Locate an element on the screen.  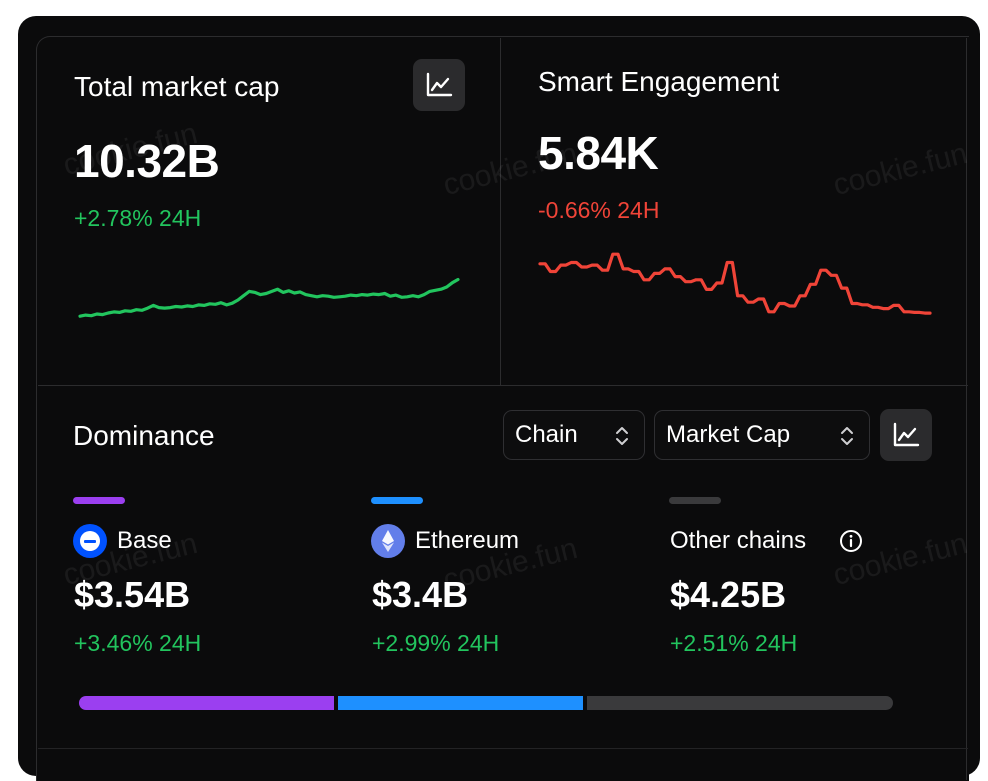
dominance-chart-button is located at coordinates (906, 435).